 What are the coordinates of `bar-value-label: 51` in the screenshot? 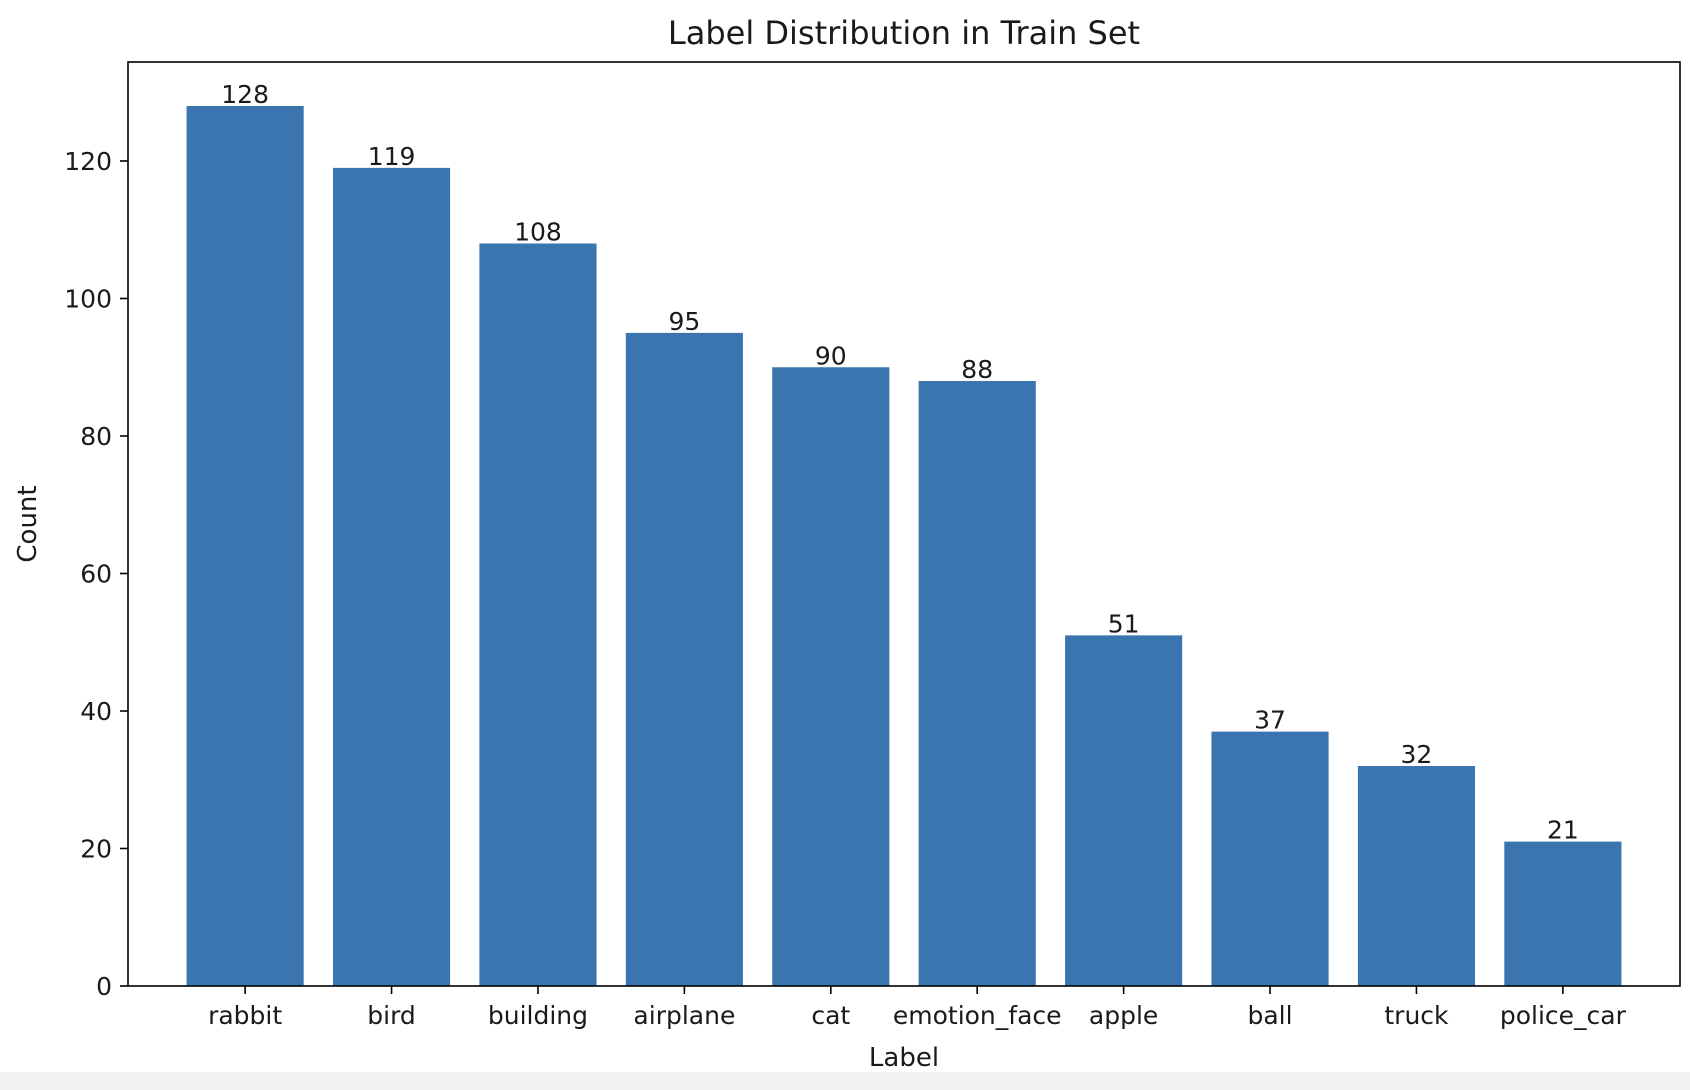 It's located at (1124, 623).